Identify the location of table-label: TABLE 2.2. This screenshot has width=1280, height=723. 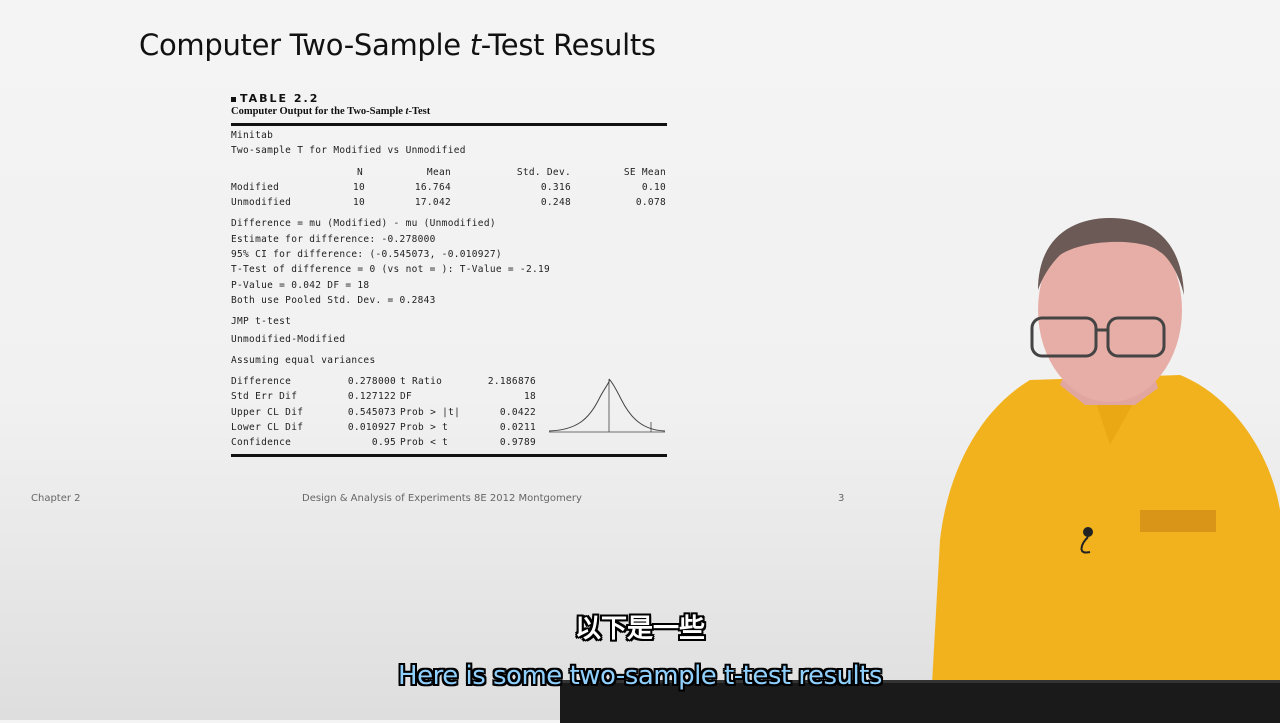
(449, 98).